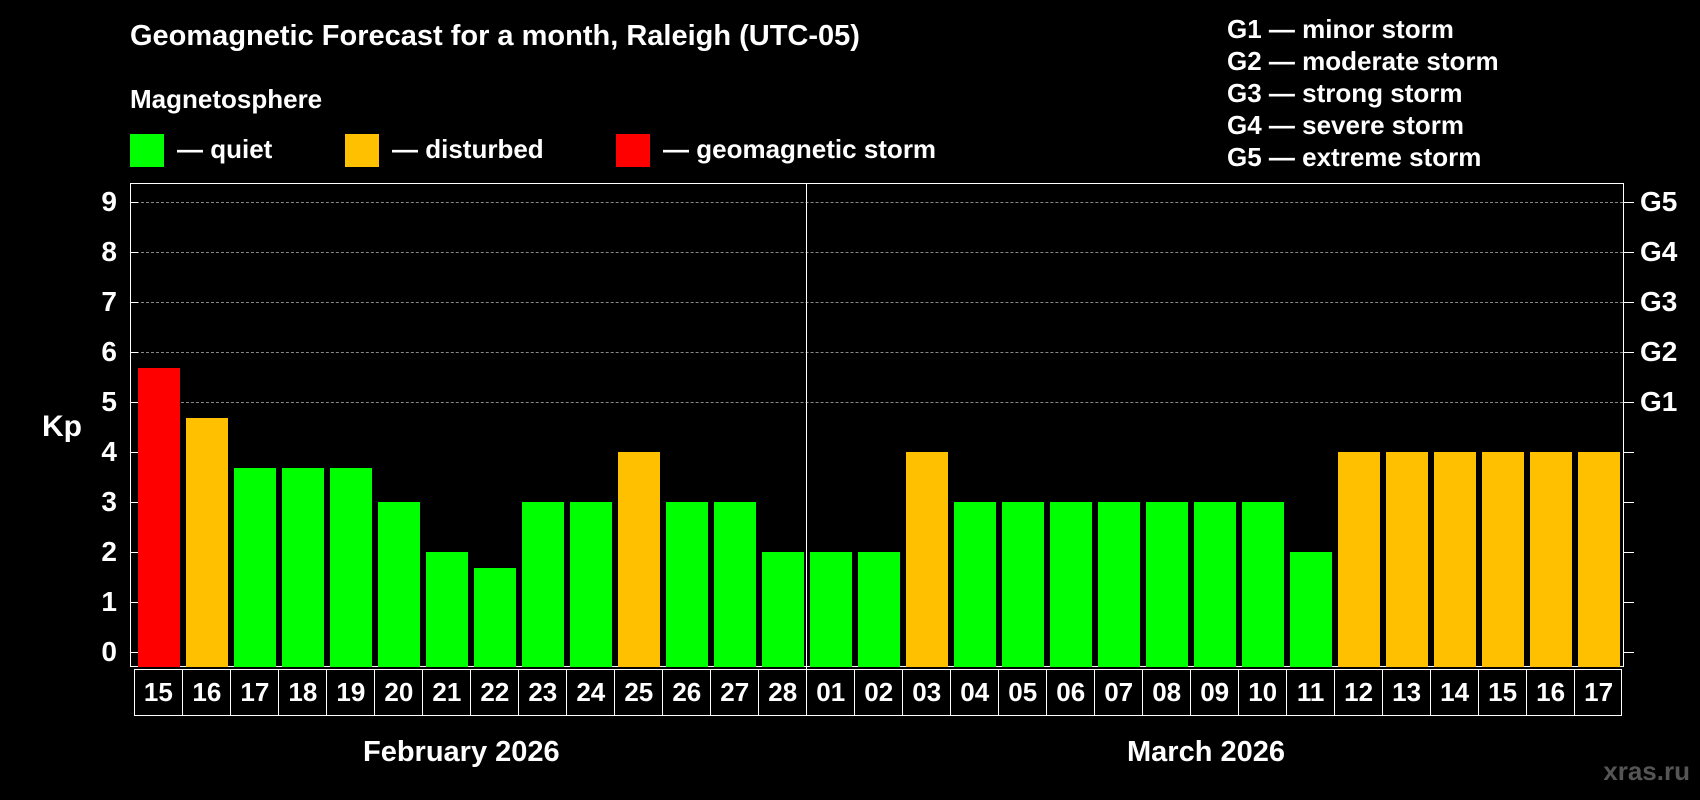 This screenshot has width=1700, height=800. What do you see at coordinates (1659, 201) in the screenshot?
I see `g-scale-label: G5` at bounding box center [1659, 201].